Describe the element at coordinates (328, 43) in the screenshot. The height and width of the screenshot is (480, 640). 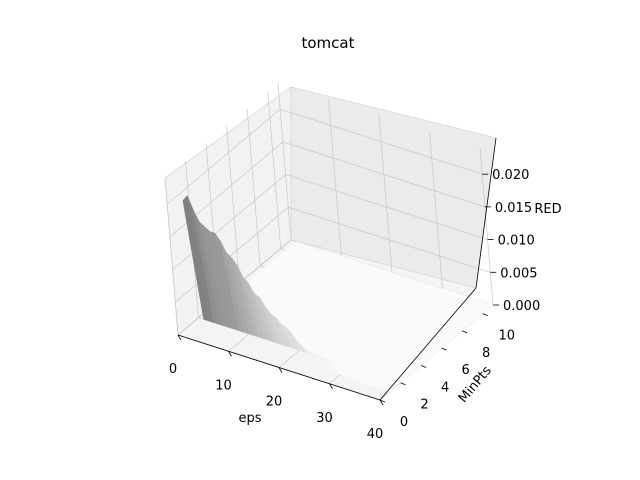
I see `chart-title: tomcat` at that location.